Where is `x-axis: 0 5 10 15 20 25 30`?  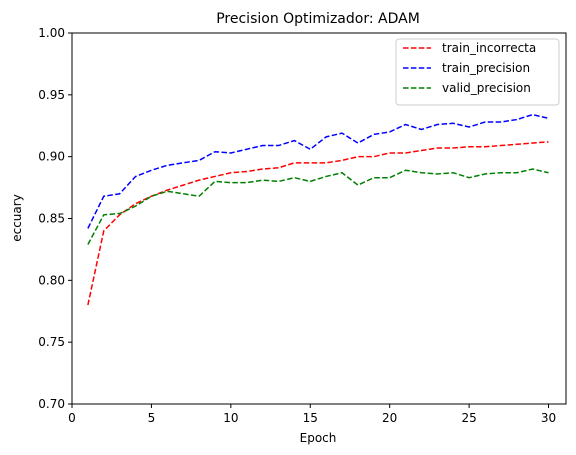 x-axis: 0 5 10 15 20 25 30 is located at coordinates (312, 414).